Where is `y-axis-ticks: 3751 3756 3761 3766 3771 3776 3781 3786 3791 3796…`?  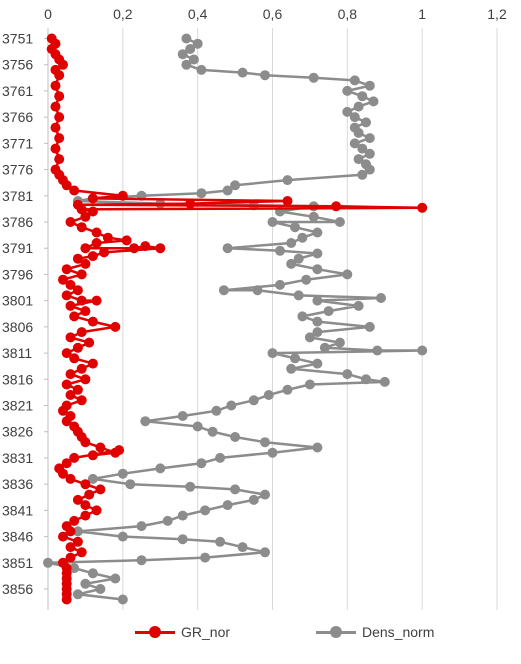
y-axis-ticks: 3751 3756 3761 3766 3771 3776 3781 3786 3791 3796… is located at coordinates (25, 313).